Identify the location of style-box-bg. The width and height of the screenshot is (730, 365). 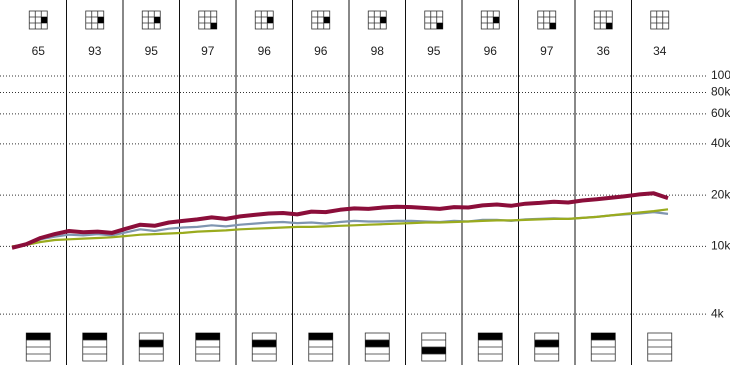
(660, 20).